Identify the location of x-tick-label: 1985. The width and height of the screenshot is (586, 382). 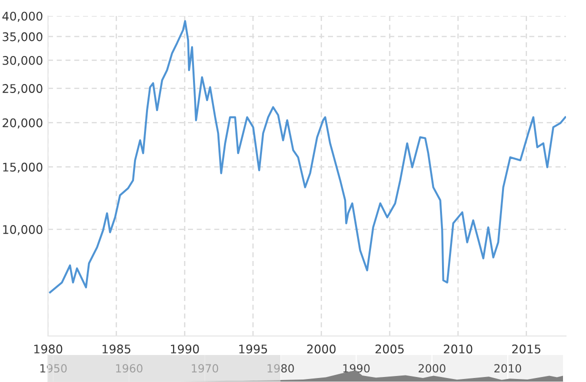
(116, 349).